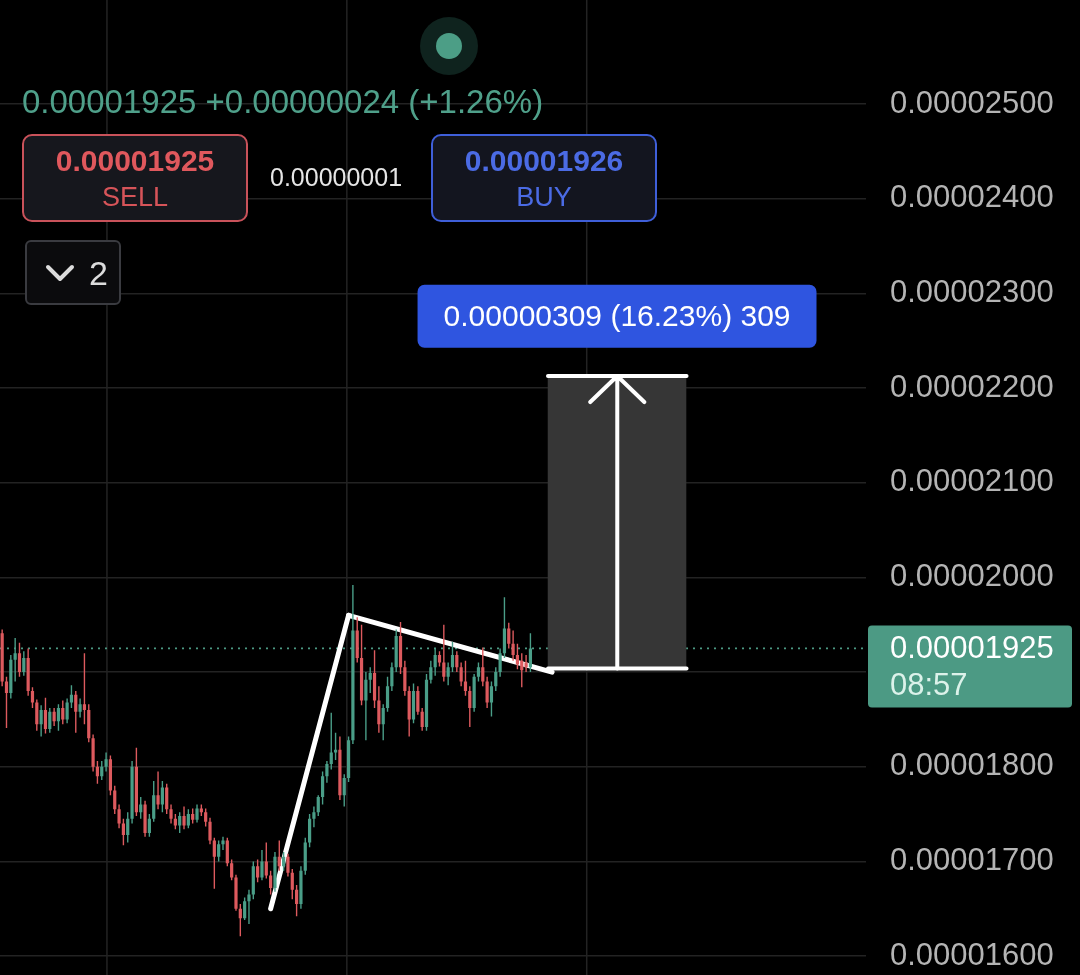  Describe the element at coordinates (336, 177) in the screenshot. I see `annotation: 0.00000001` at that location.